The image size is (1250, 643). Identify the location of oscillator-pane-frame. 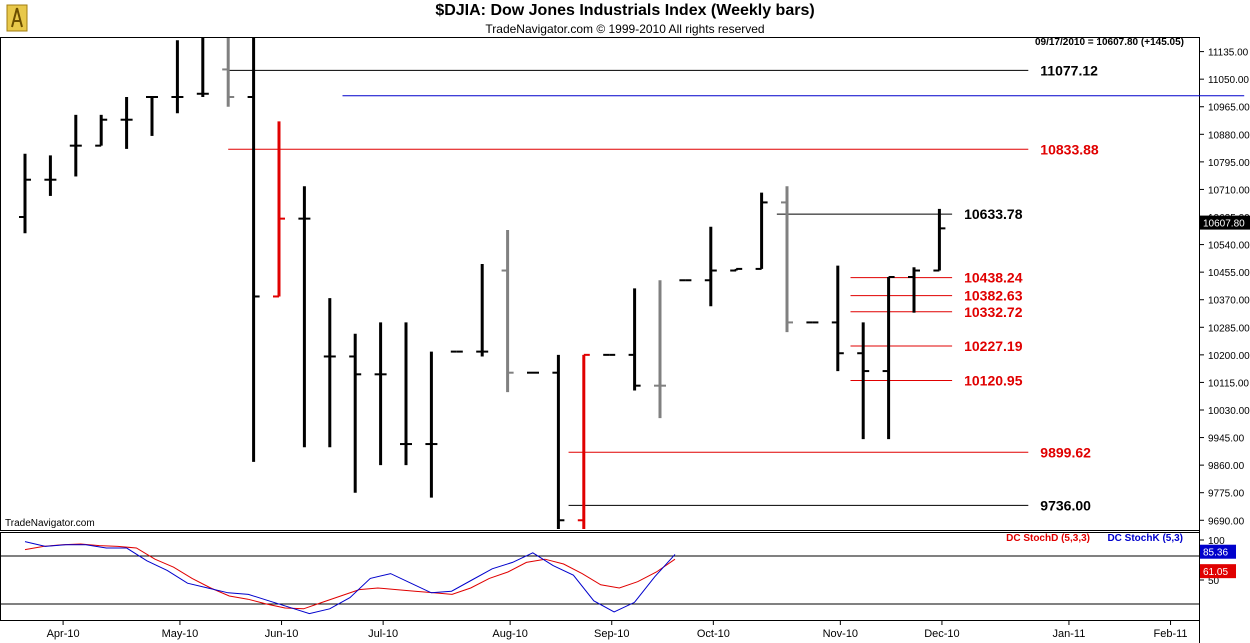
(600, 576).